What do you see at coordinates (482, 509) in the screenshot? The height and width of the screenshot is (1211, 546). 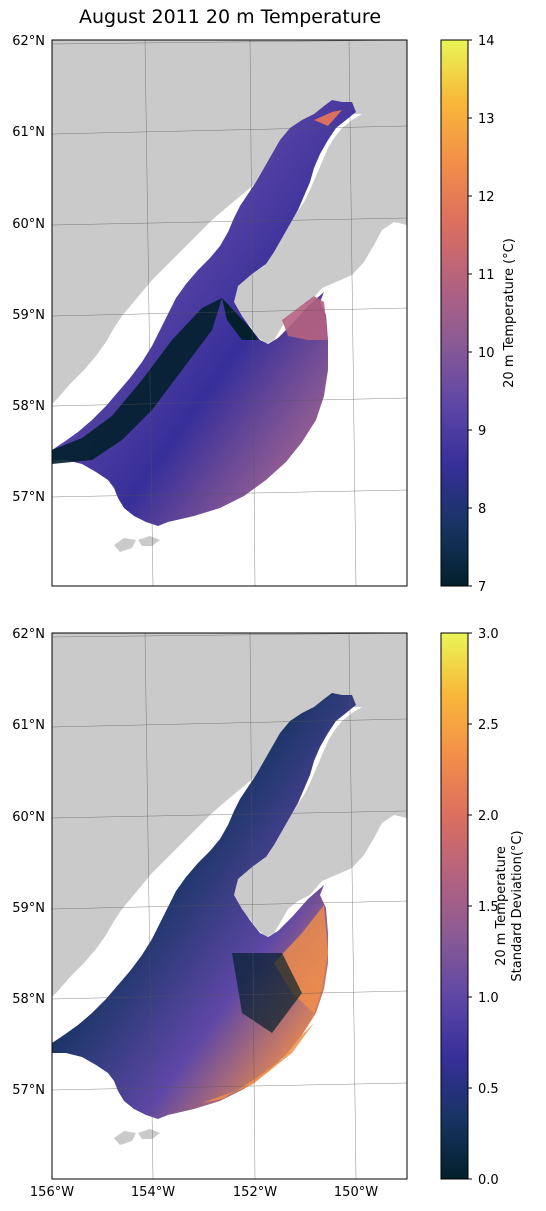 I see `temperature-colorbar-tick: 8` at bounding box center [482, 509].